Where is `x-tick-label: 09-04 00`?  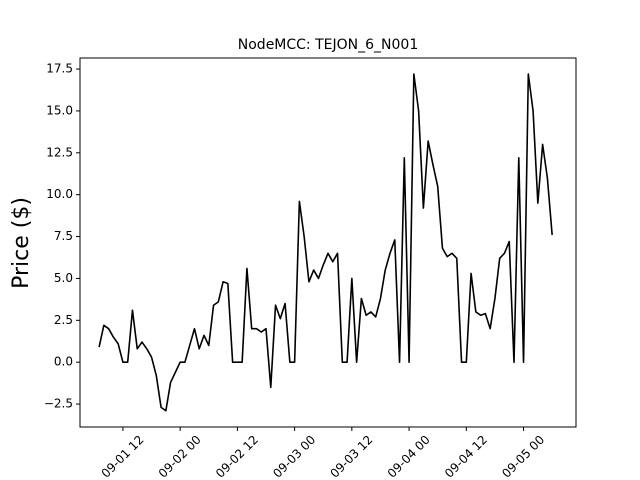
x-tick-label: 09-04 00 is located at coordinates (409, 456).